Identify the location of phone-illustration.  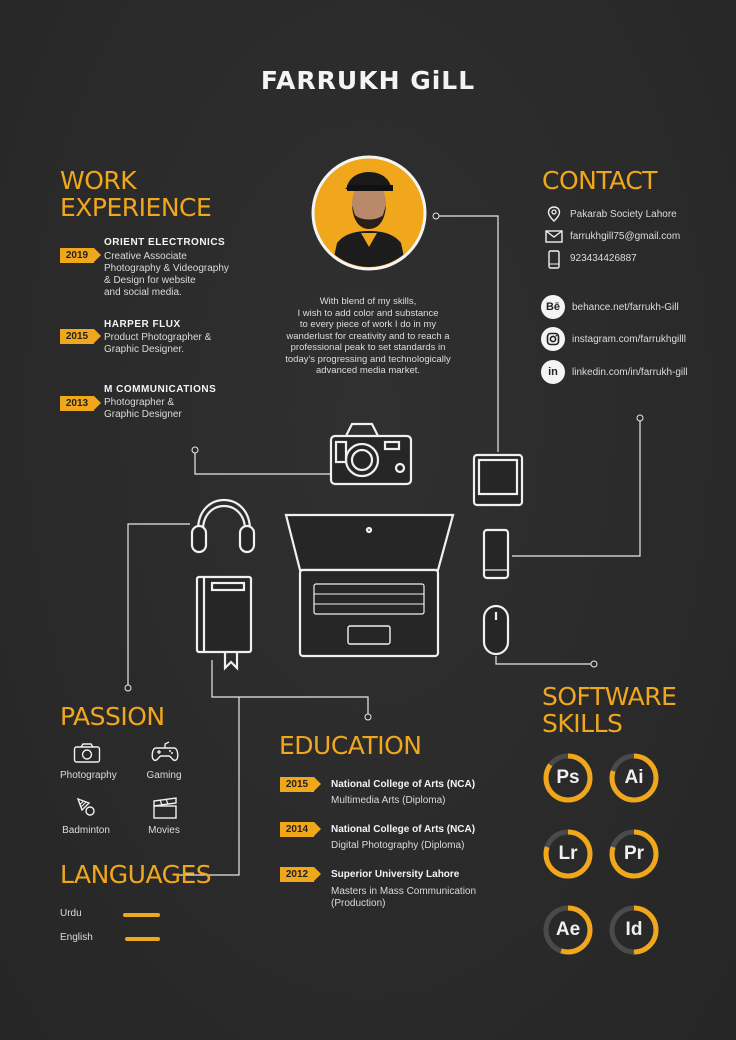
(496, 554).